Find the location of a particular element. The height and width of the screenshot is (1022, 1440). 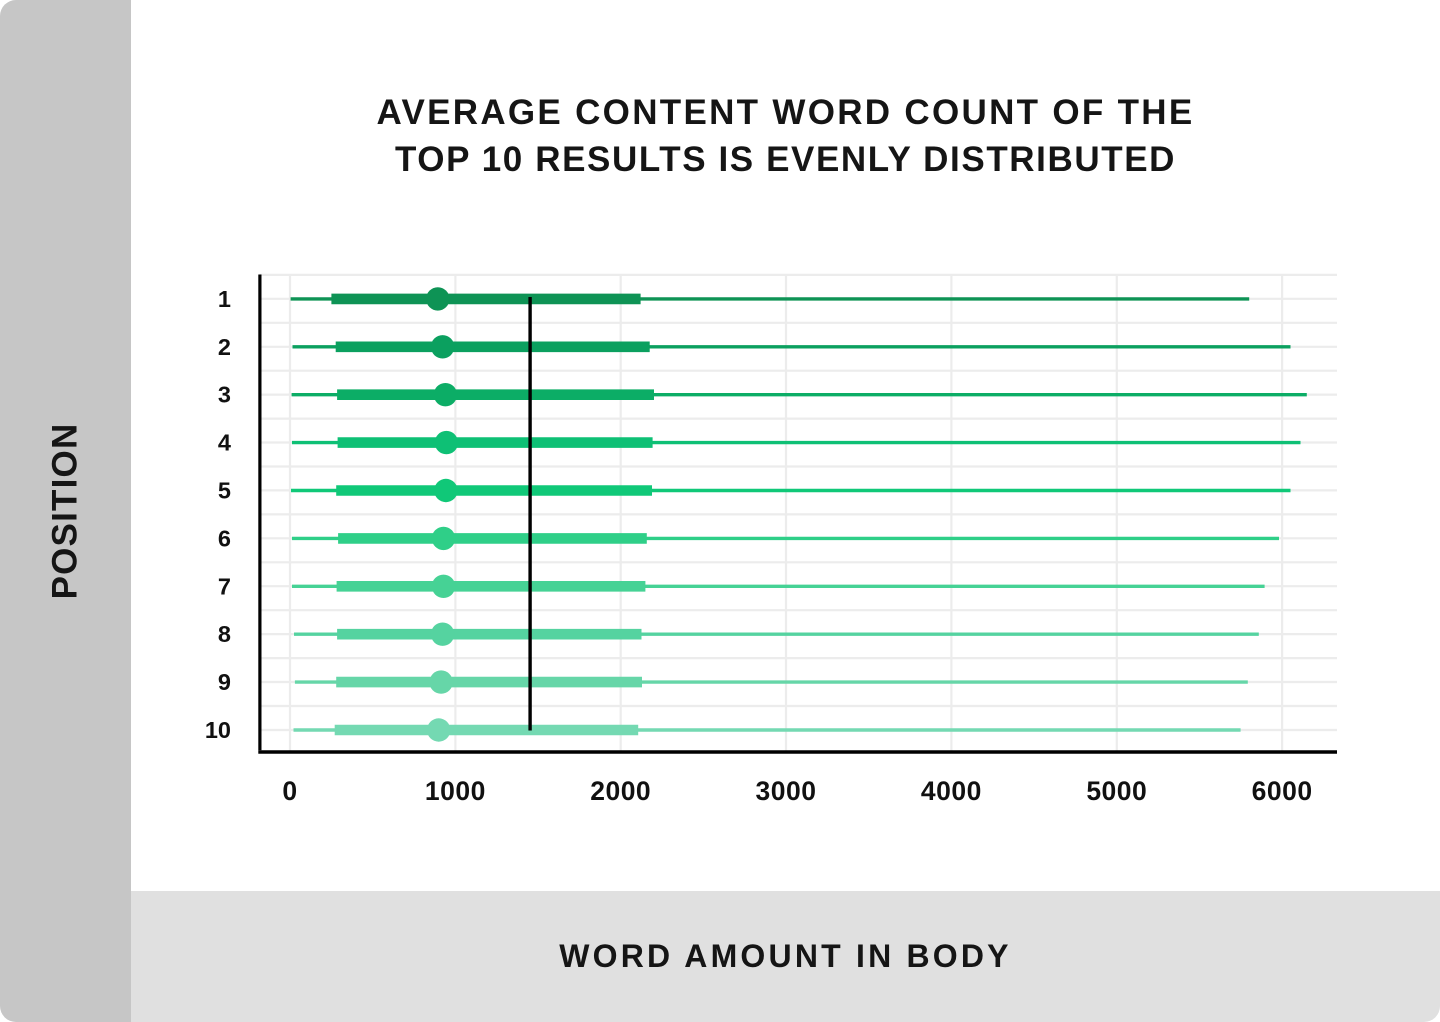

svg-text: 9 is located at coordinates (224, 682).